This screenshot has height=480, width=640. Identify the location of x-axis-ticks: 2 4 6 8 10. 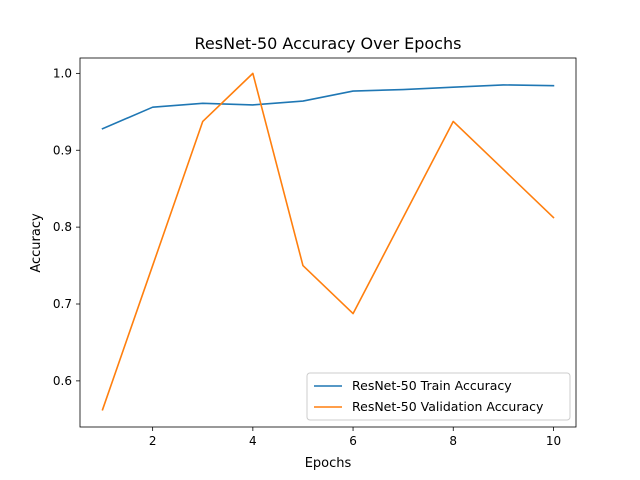
(355, 437).